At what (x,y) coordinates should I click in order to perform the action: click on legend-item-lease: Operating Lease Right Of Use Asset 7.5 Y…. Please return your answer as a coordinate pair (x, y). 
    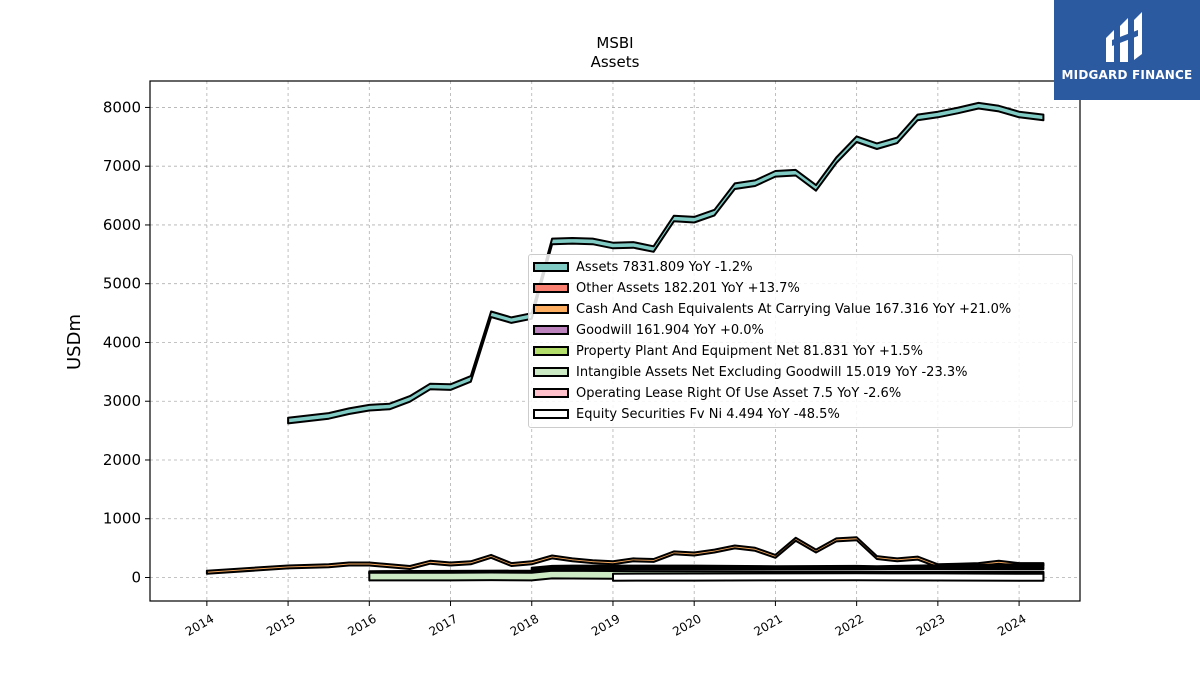
    Looking at the image, I should click on (800, 394).